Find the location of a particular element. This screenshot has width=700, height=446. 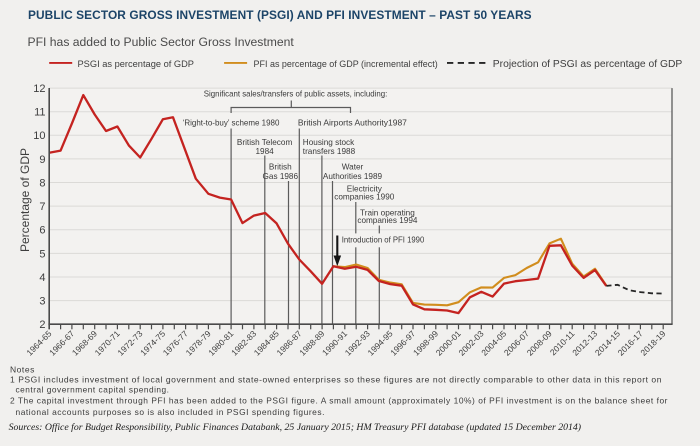

svg-text: 9 is located at coordinates (42, 160).